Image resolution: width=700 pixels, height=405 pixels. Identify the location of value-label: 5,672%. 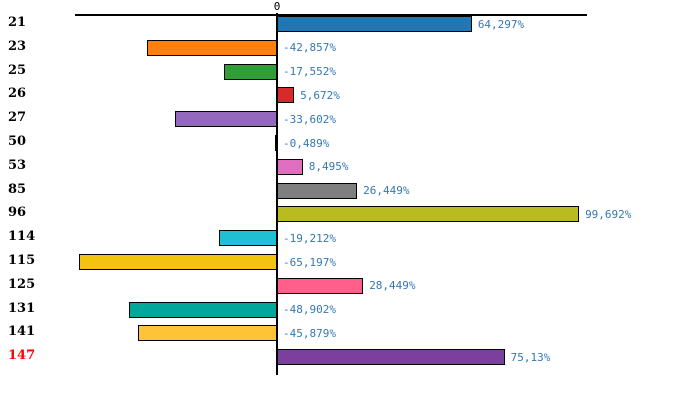
(320, 95).